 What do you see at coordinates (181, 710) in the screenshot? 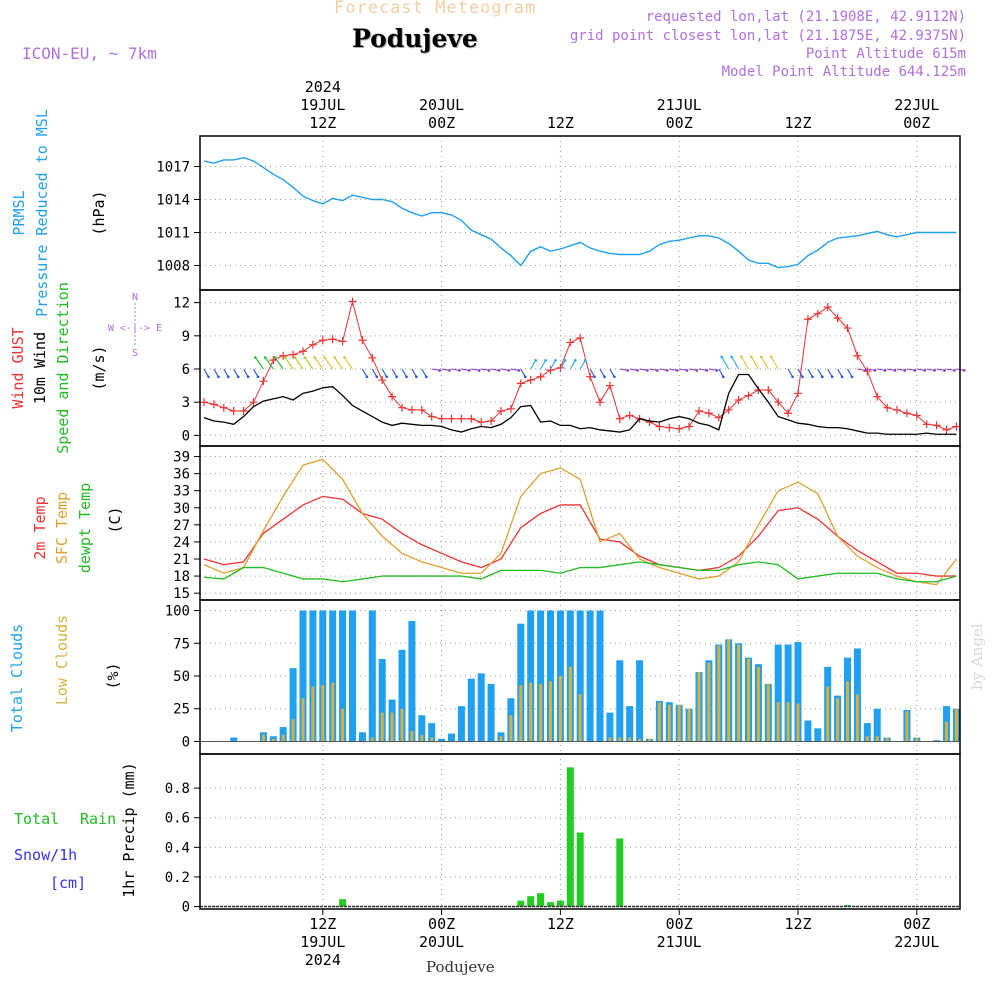
I see `y-tick-label: 25` at bounding box center [181, 710].